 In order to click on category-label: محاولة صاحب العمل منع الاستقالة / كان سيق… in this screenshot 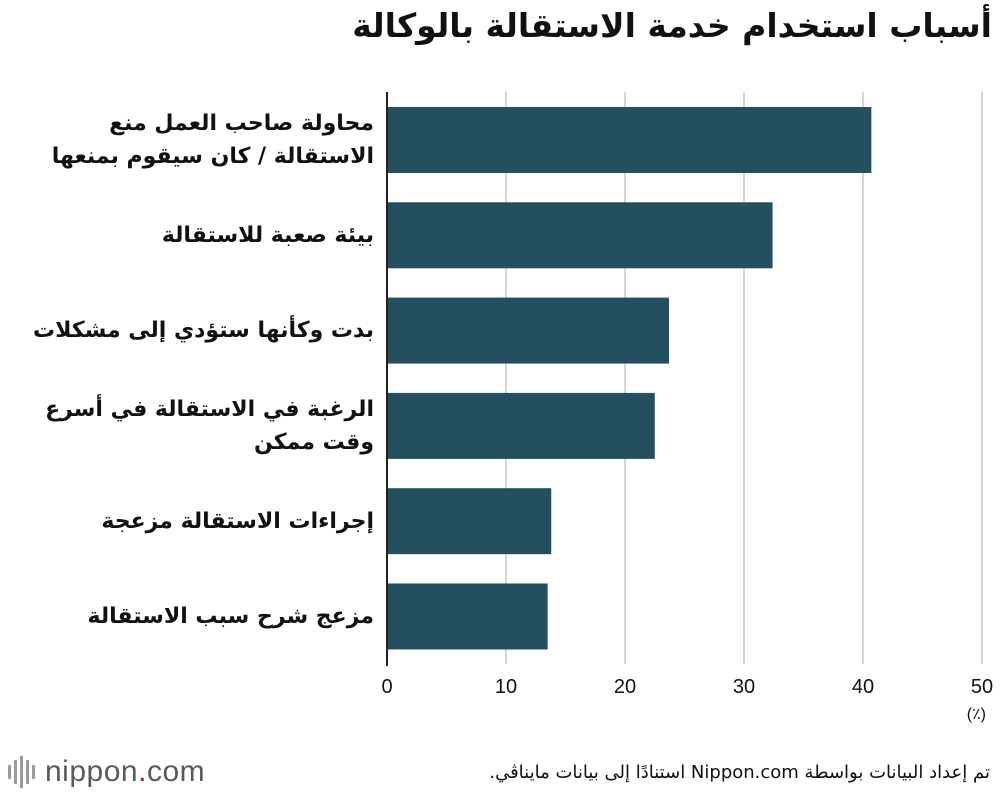, I will do `click(187, 140)`.